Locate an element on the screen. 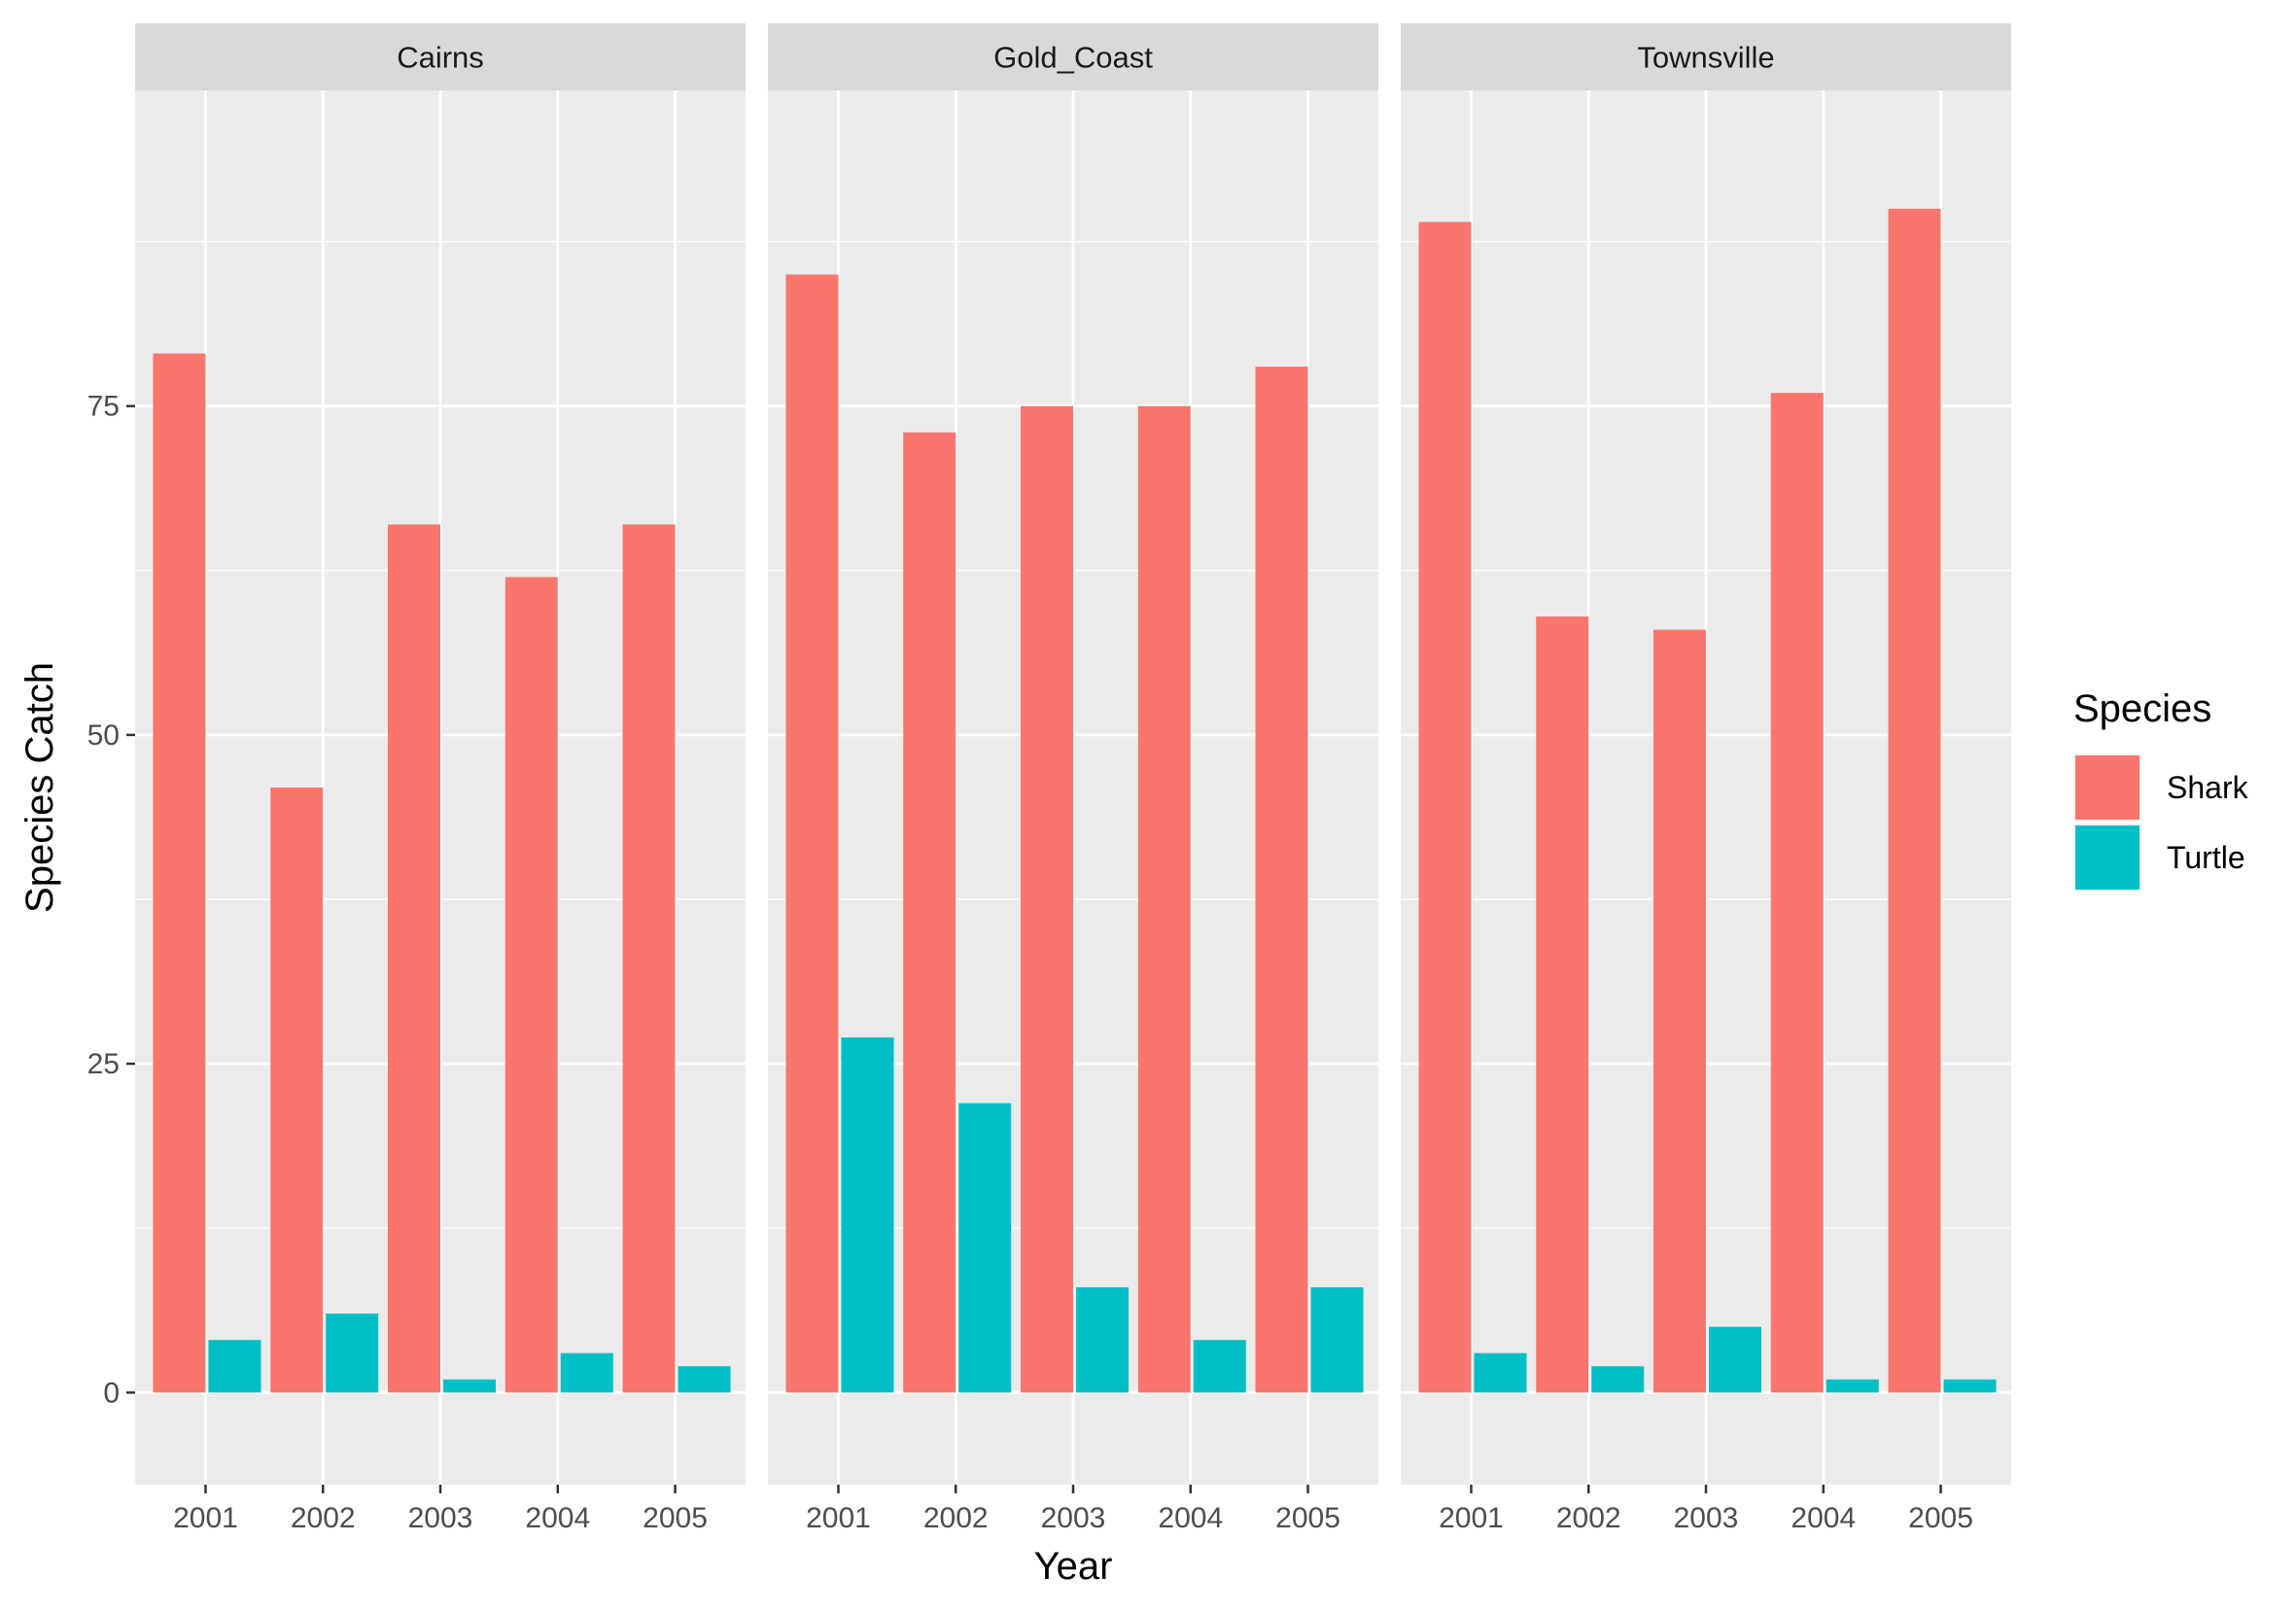 This screenshot has width=2296, height=1612. legend-swatch-shark is located at coordinates (2107, 787).